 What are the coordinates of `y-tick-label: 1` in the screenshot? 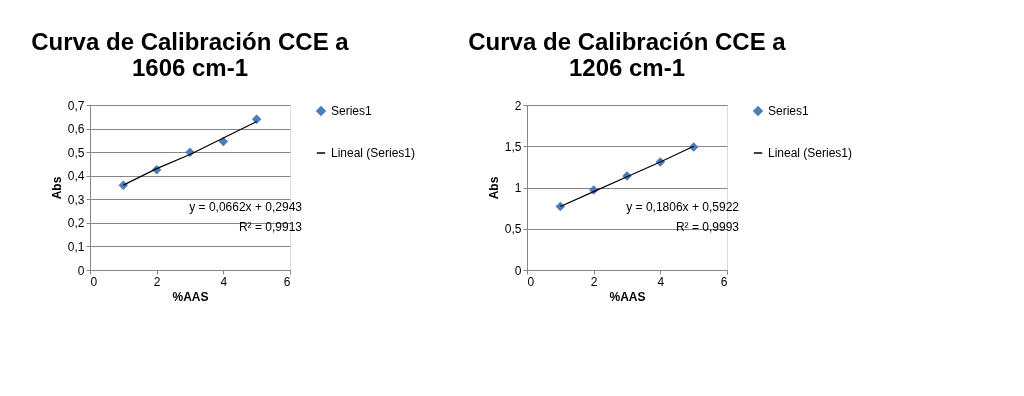 It's located at (518, 188).